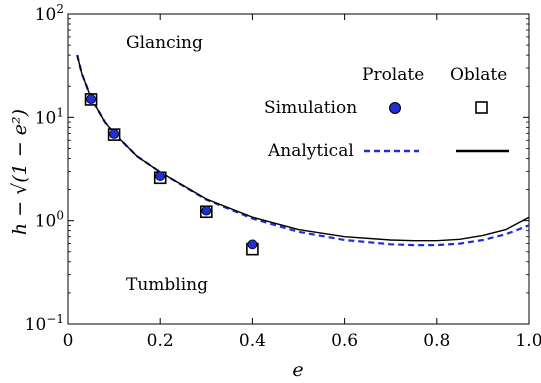 Image resolution: width=541 pixels, height=383 pixels. Describe the element at coordinates (49, 220) in the screenshot. I see `y-tick-label: 10⁰` at that location.